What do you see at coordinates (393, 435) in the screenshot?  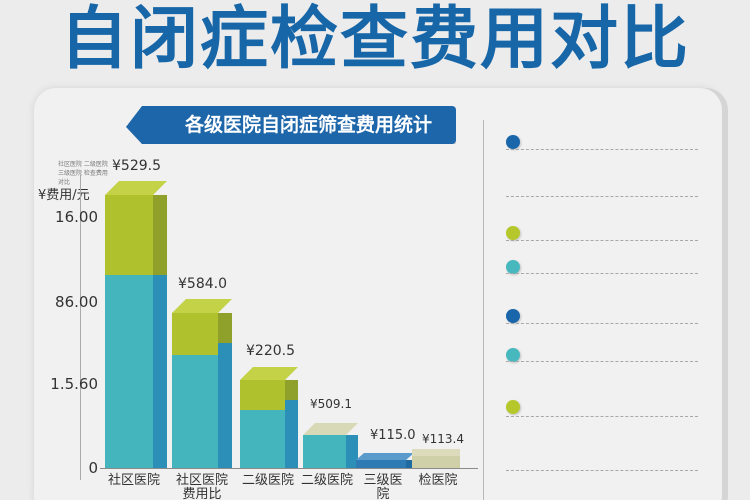 I see `bar-value: ¥115.0` at bounding box center [393, 435].